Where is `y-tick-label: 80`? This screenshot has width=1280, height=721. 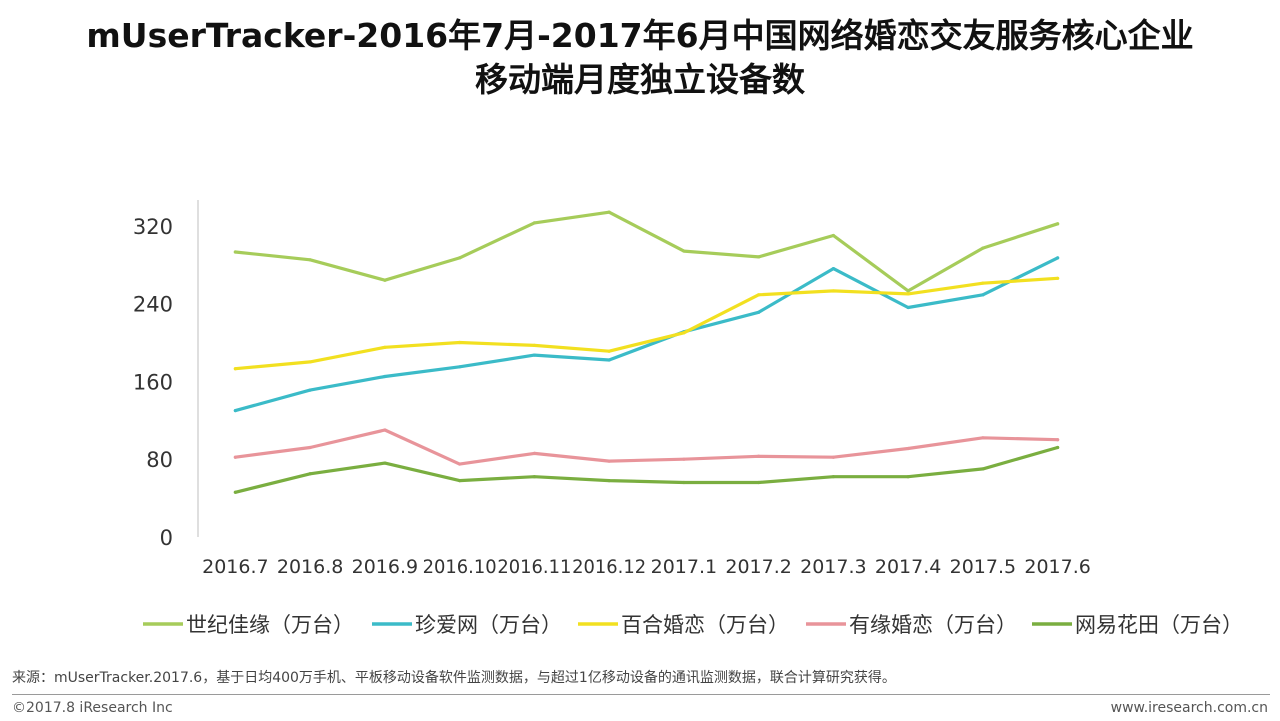 y-tick-label: 80 is located at coordinates (159, 460).